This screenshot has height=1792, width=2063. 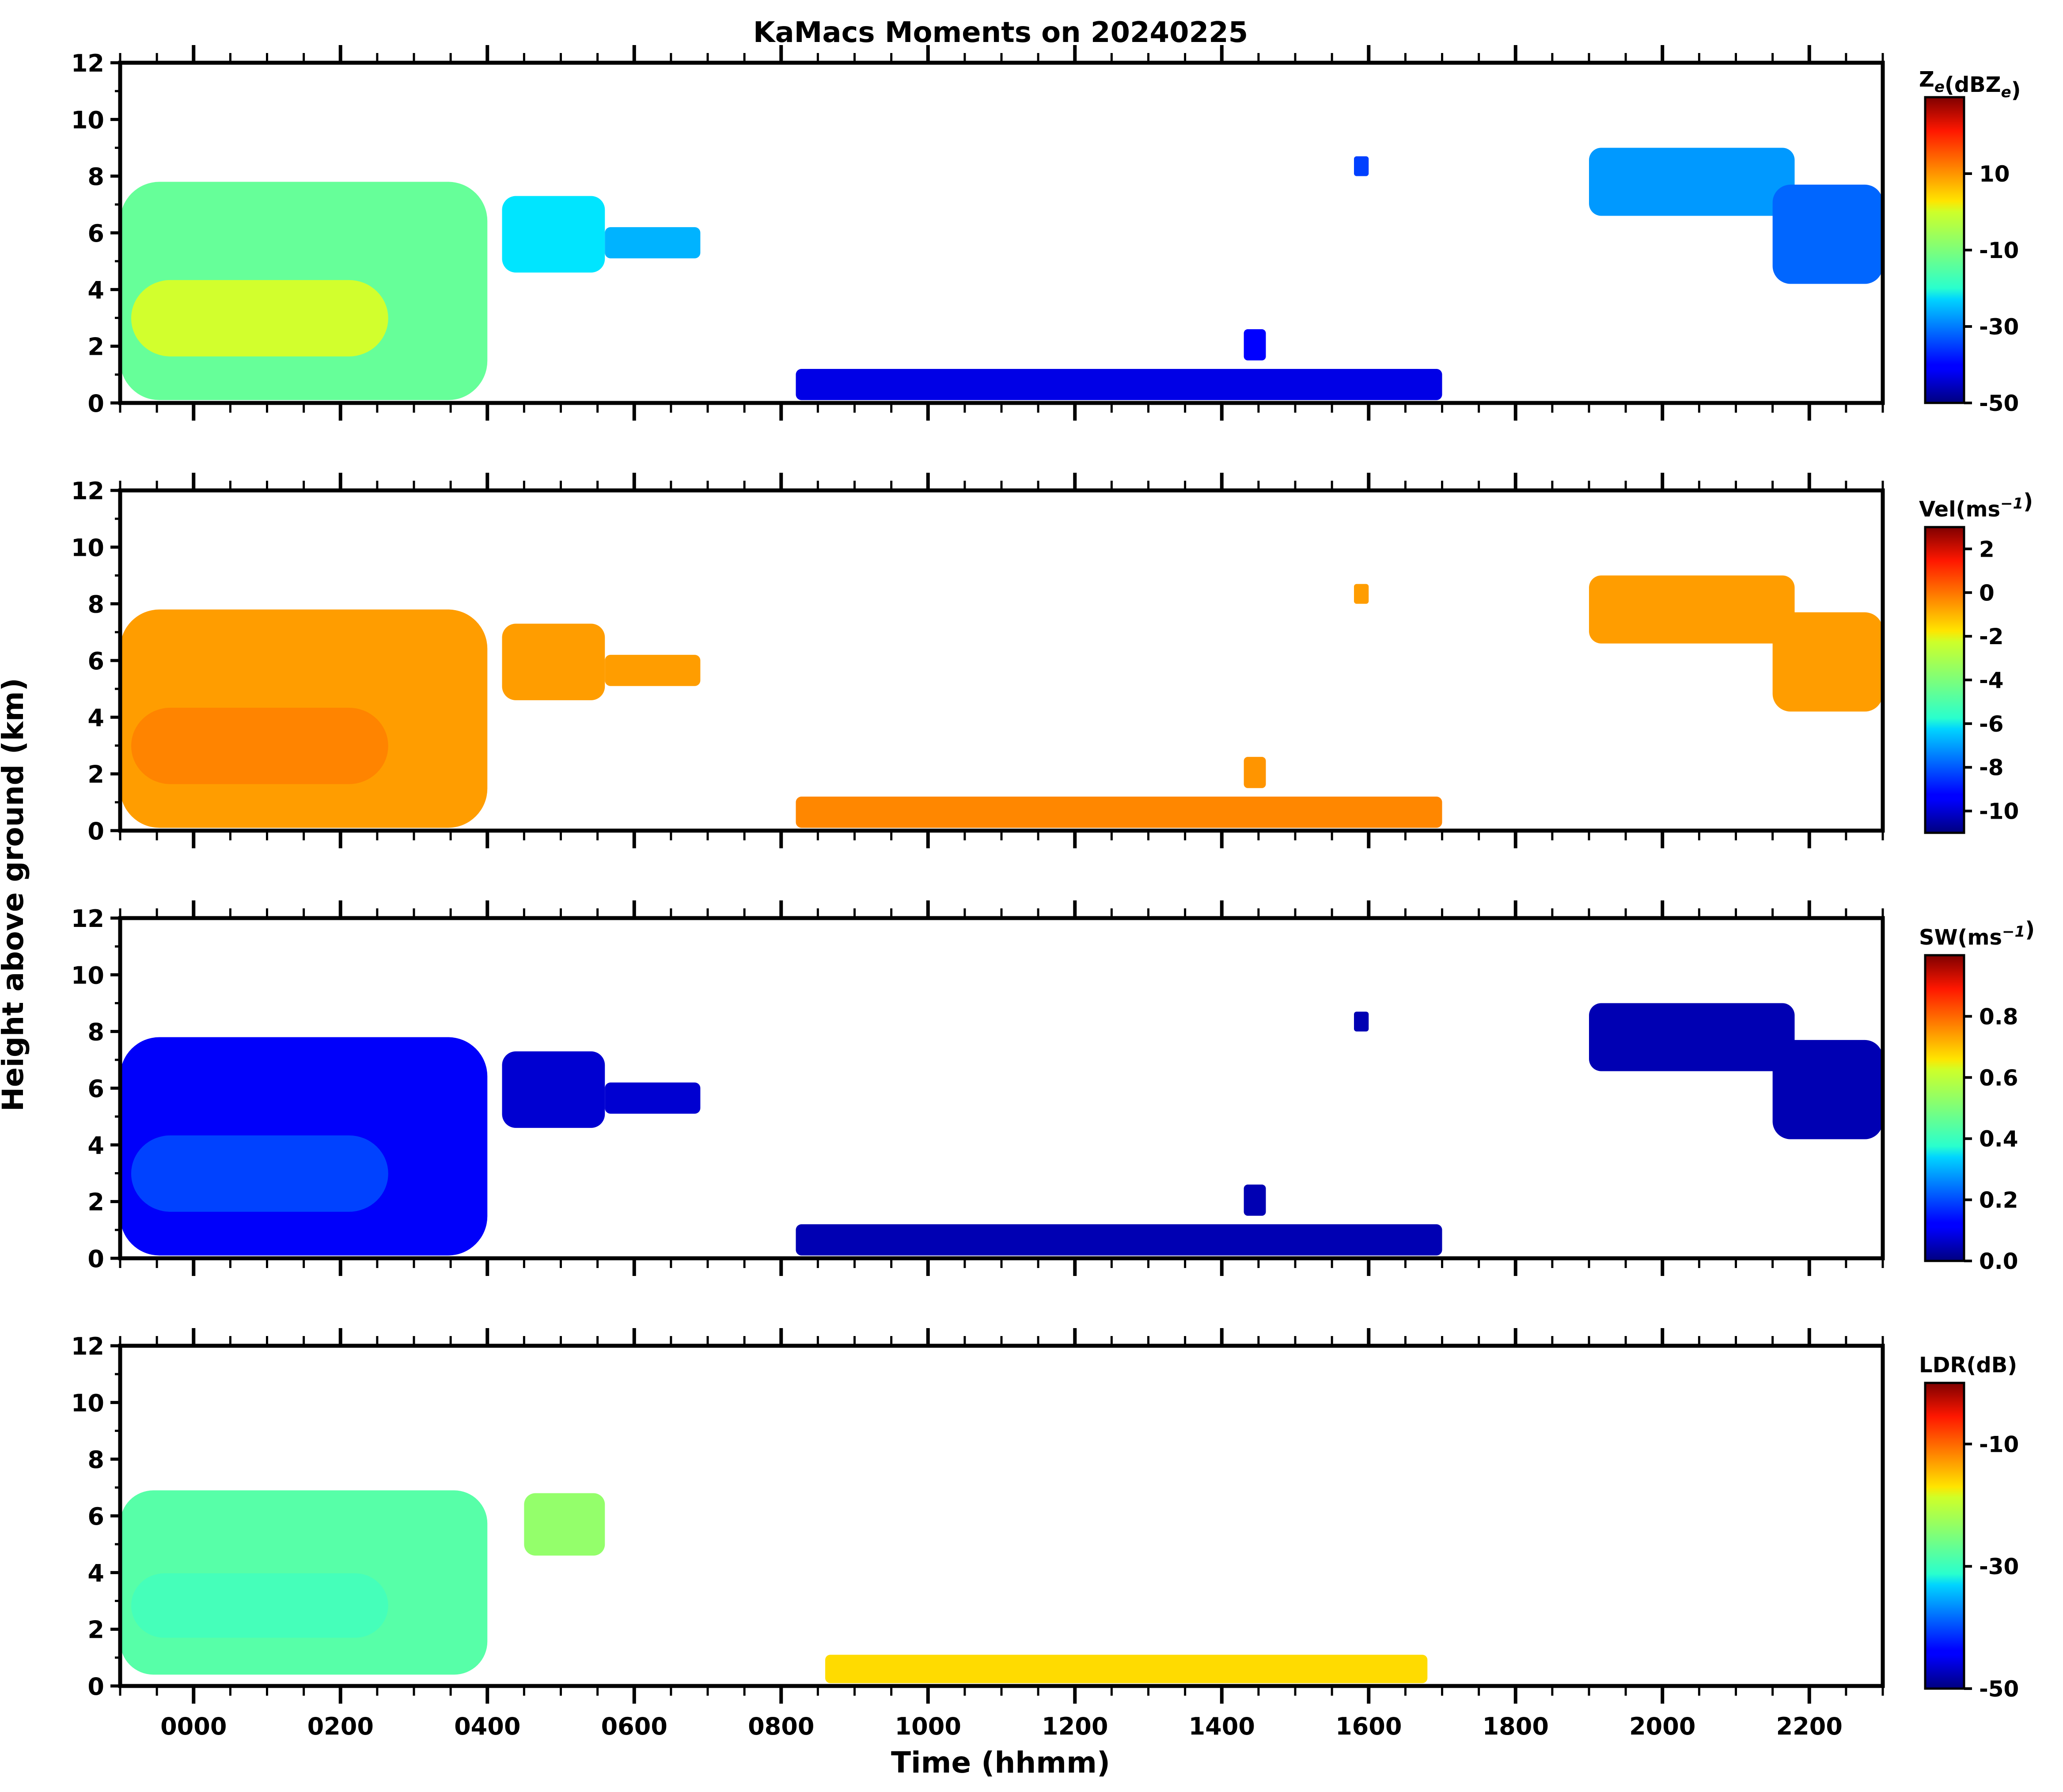 I want to click on colorbar-title-part: SW(ms, so click(x=1960, y=937).